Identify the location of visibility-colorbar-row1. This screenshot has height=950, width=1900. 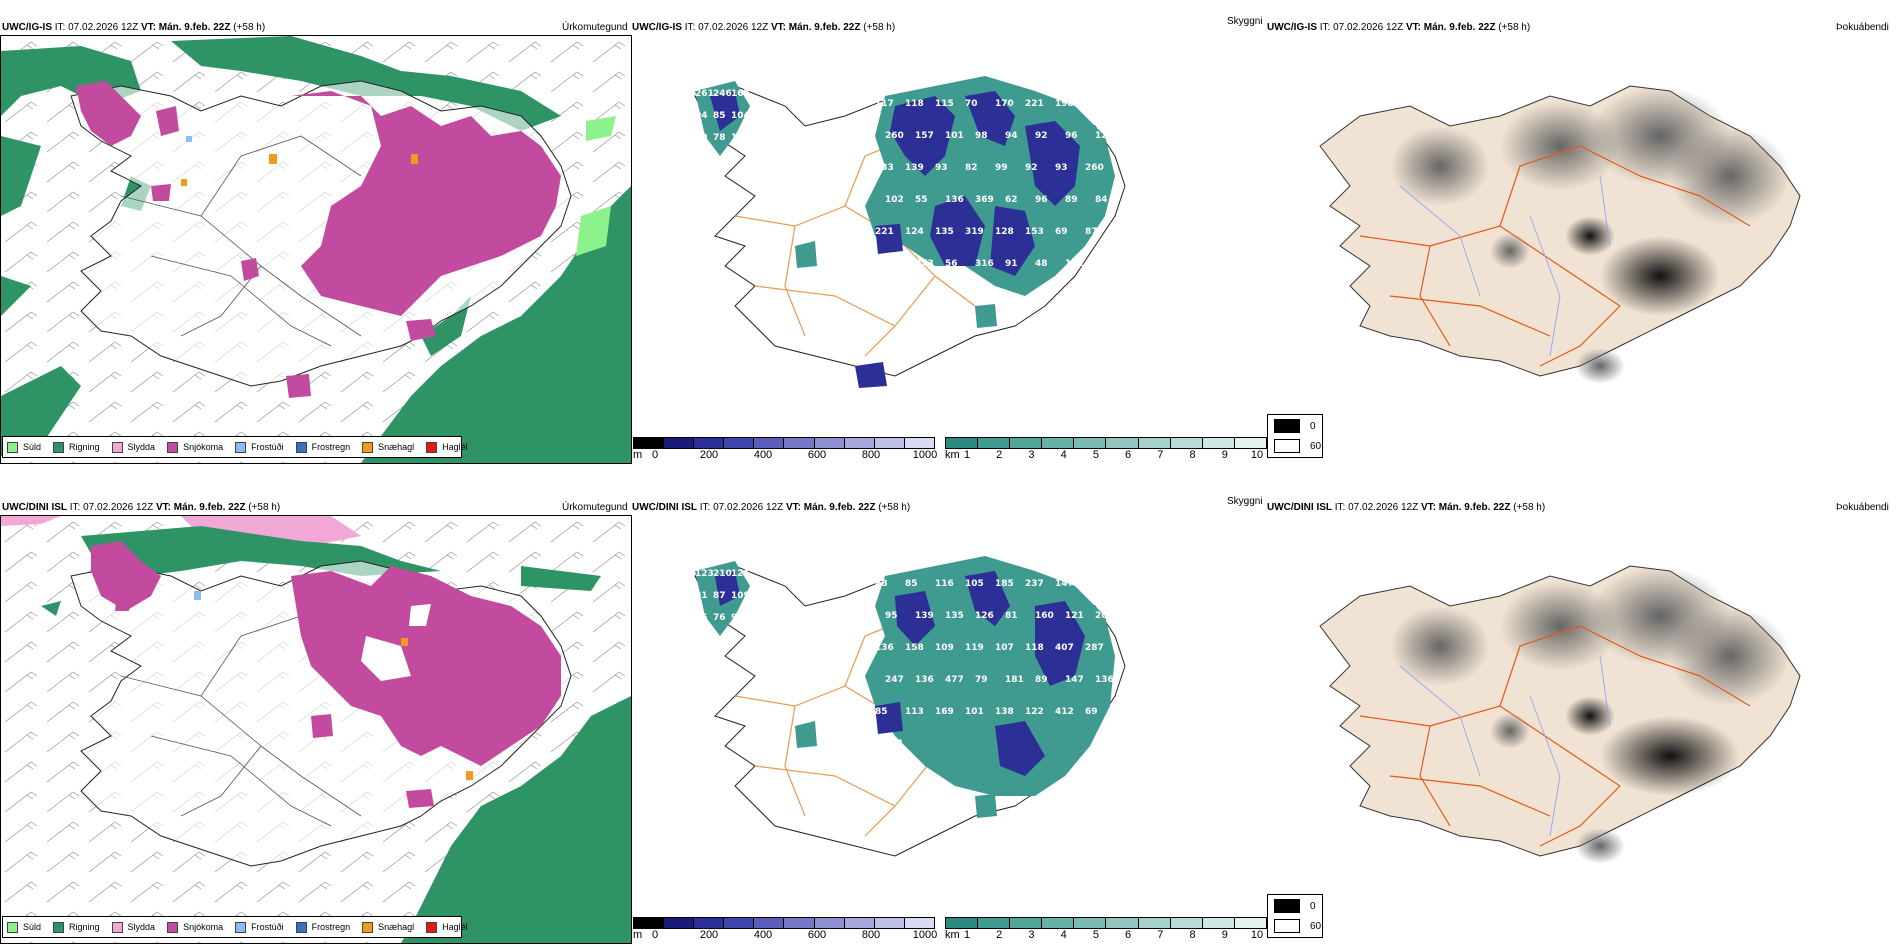
(1106, 443).